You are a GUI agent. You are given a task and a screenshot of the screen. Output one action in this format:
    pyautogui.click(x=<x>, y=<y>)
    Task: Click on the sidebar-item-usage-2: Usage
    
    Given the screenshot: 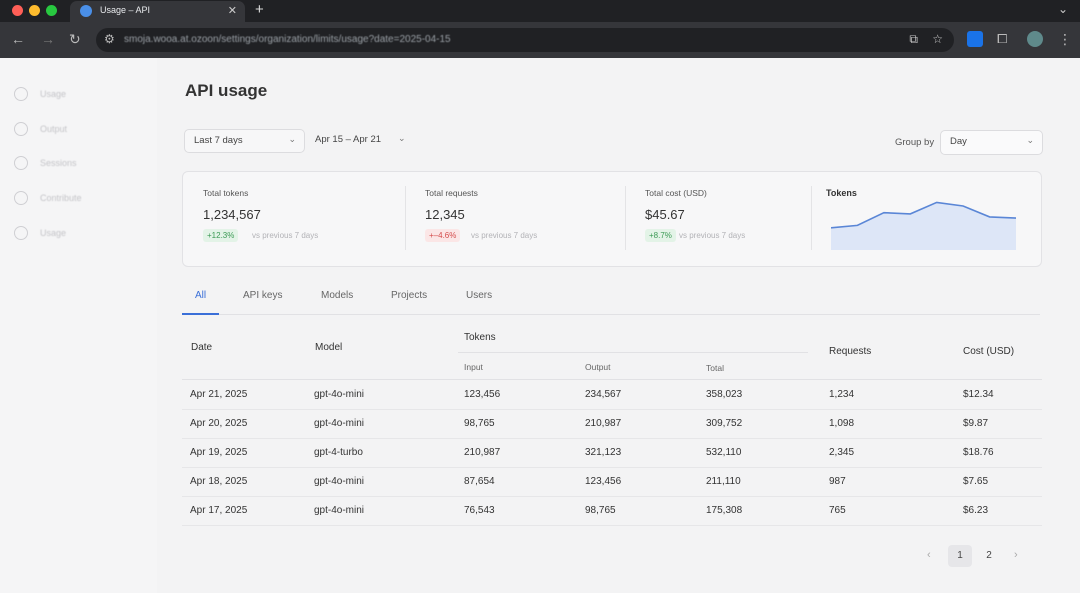 What is the action you would take?
    pyautogui.click(x=40, y=233)
    